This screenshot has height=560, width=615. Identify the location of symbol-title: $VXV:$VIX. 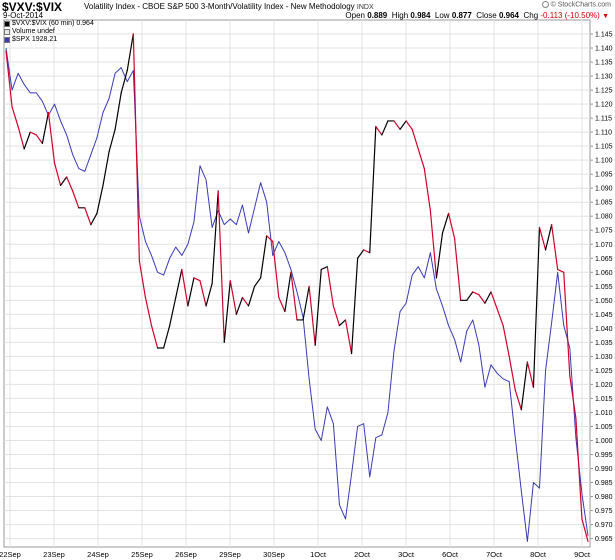
(32, 7).